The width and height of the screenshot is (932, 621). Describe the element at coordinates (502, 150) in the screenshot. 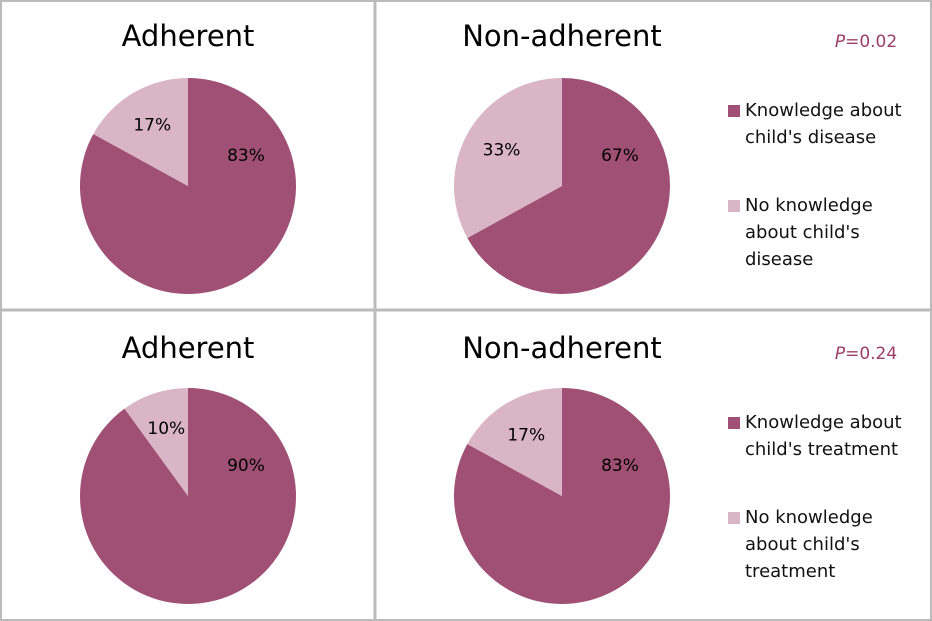

I see `data-label: 33%` at that location.